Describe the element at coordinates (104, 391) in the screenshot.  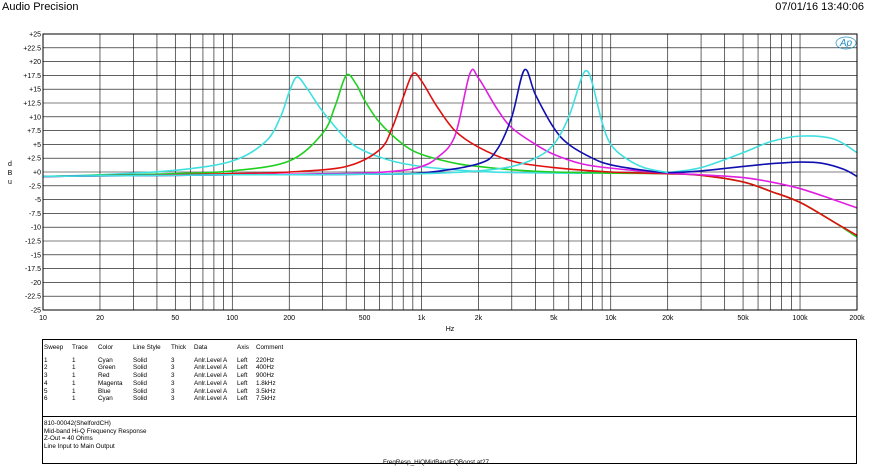
I see `legend-cell: Blue` at that location.